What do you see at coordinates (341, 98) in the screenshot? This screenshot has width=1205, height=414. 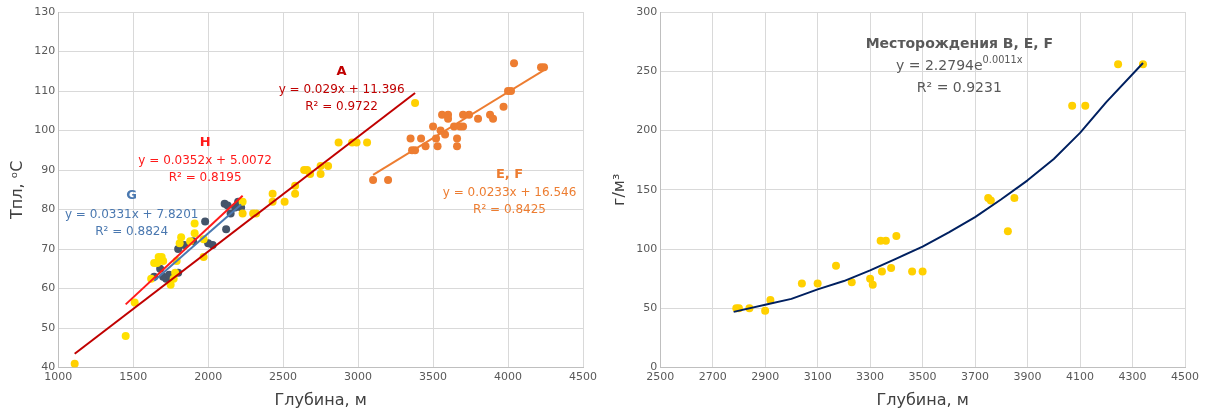 I see `annotation: y = 0.029x + 11.396 R² = 0.9722` at bounding box center [341, 98].